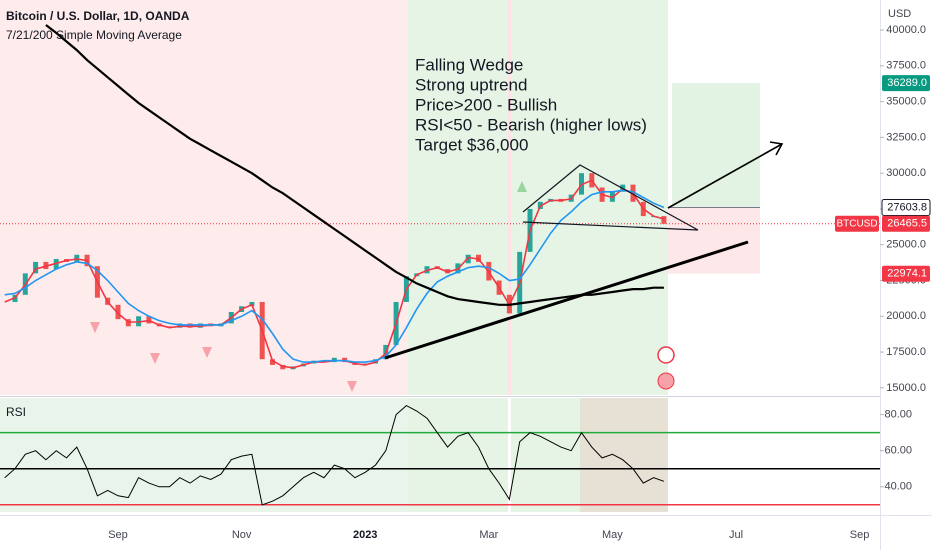  Describe the element at coordinates (776, 148) in the screenshot. I see `arrow-head` at that location.